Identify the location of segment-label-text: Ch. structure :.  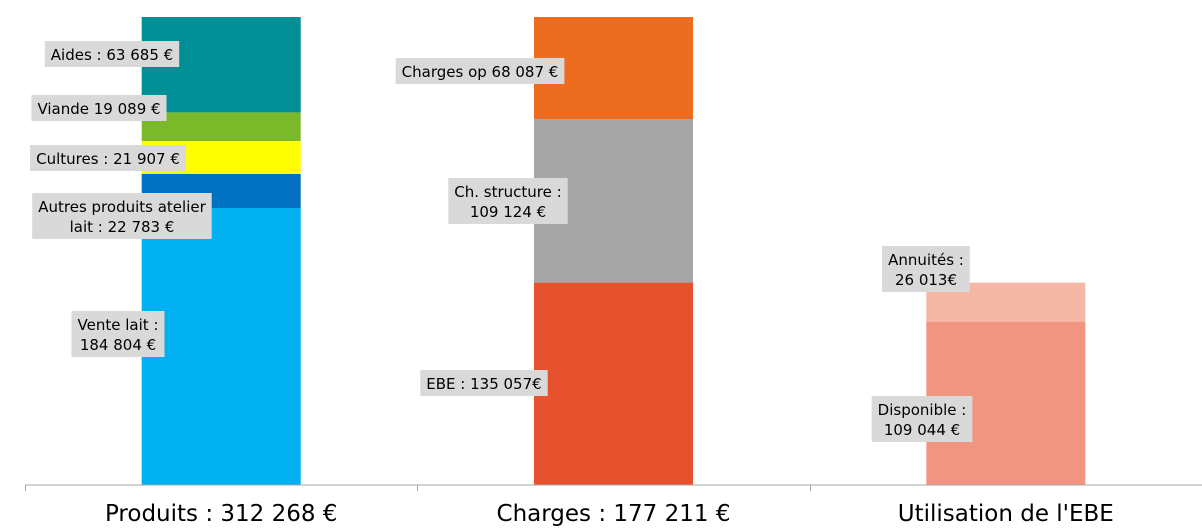
(507, 192).